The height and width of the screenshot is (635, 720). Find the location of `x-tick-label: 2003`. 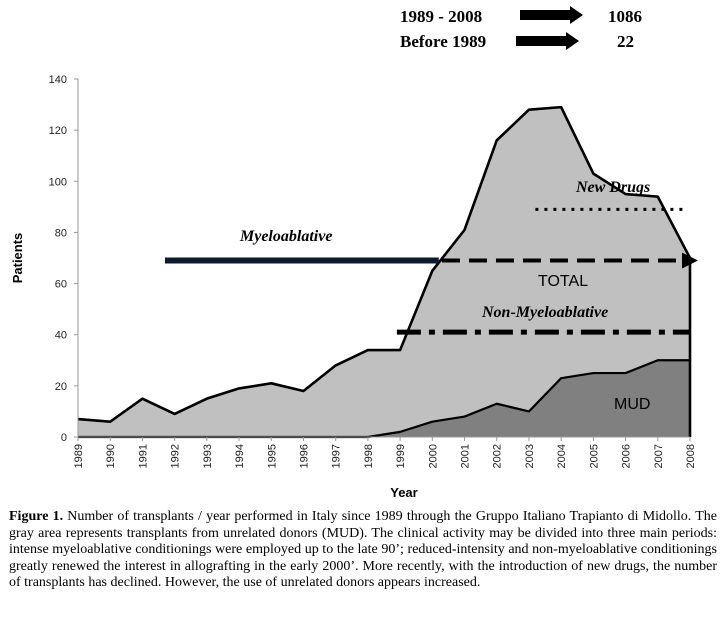

x-tick-label: 2003 is located at coordinates (530, 456).